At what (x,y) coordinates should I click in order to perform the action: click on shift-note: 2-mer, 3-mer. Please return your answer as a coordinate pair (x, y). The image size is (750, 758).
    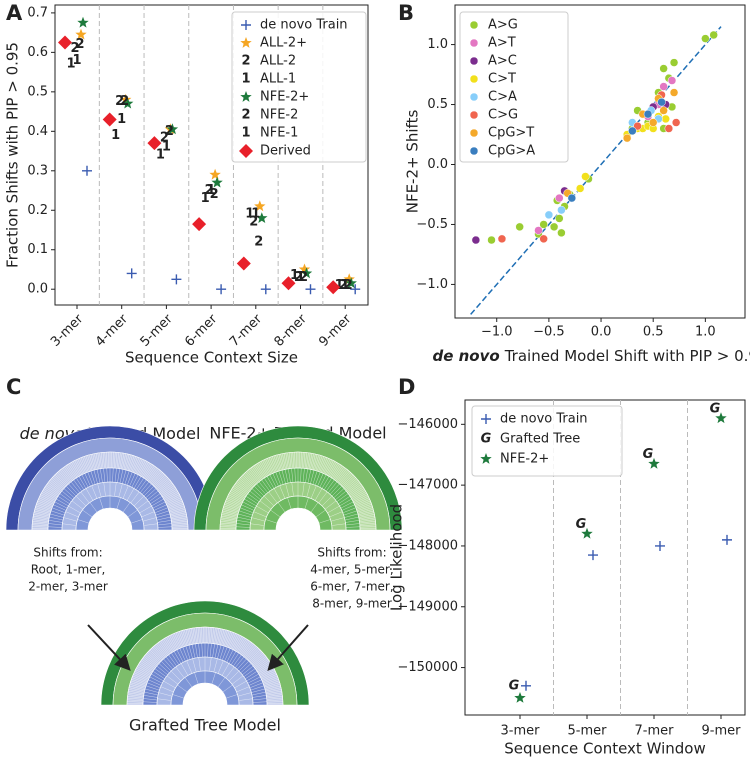
    Looking at the image, I should click on (68, 587).